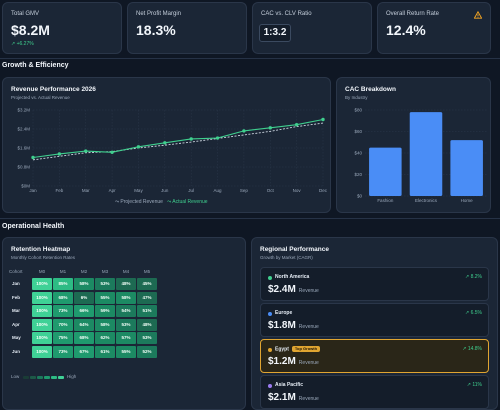 This screenshot has width=500, height=410. What do you see at coordinates (105, 271) in the screenshot?
I see `heatmap-col-header: M3` at bounding box center [105, 271].